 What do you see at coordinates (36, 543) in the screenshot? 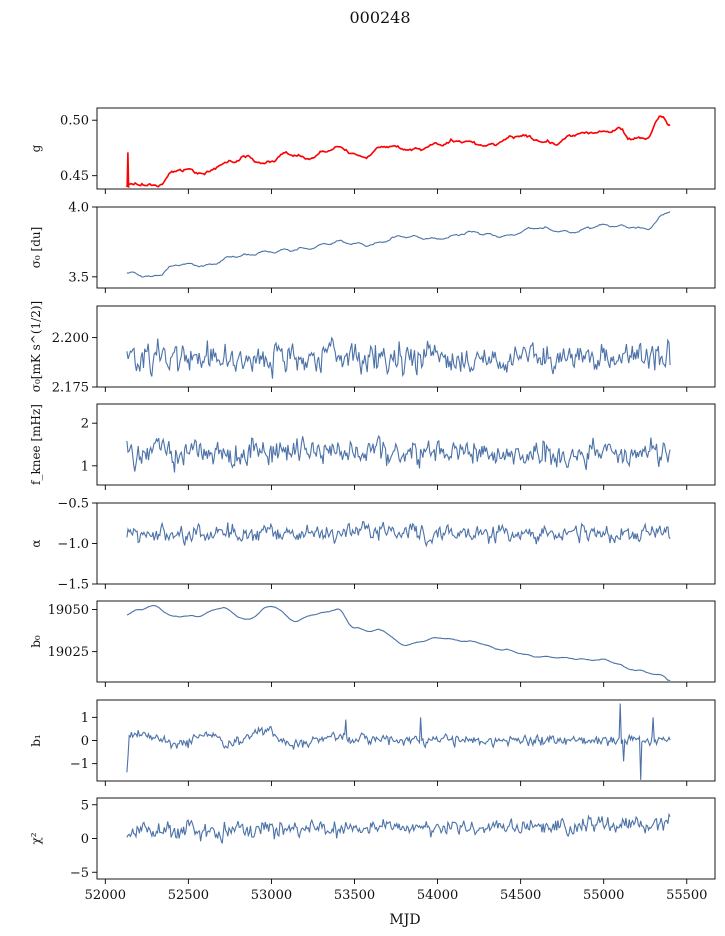
I see `y-axis-label: α` at bounding box center [36, 543].